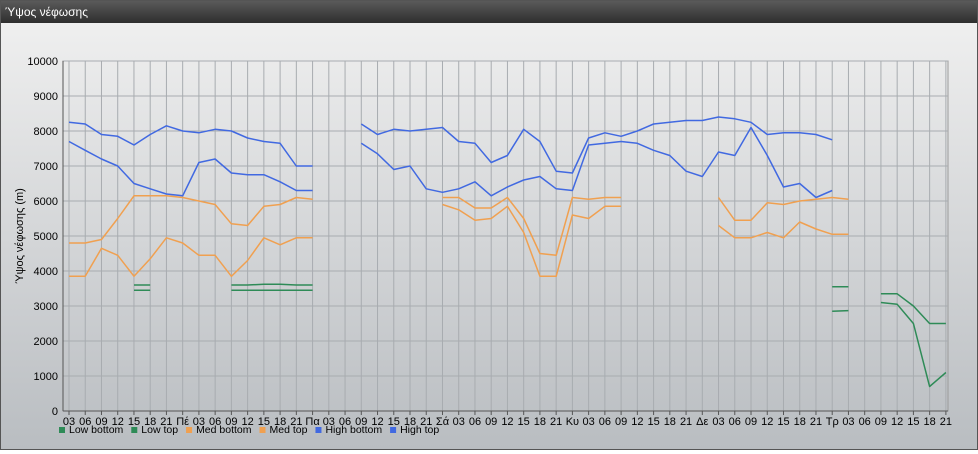 This screenshot has height=454, width=978. I want to click on y-tick-label: 7000, so click(46, 167).